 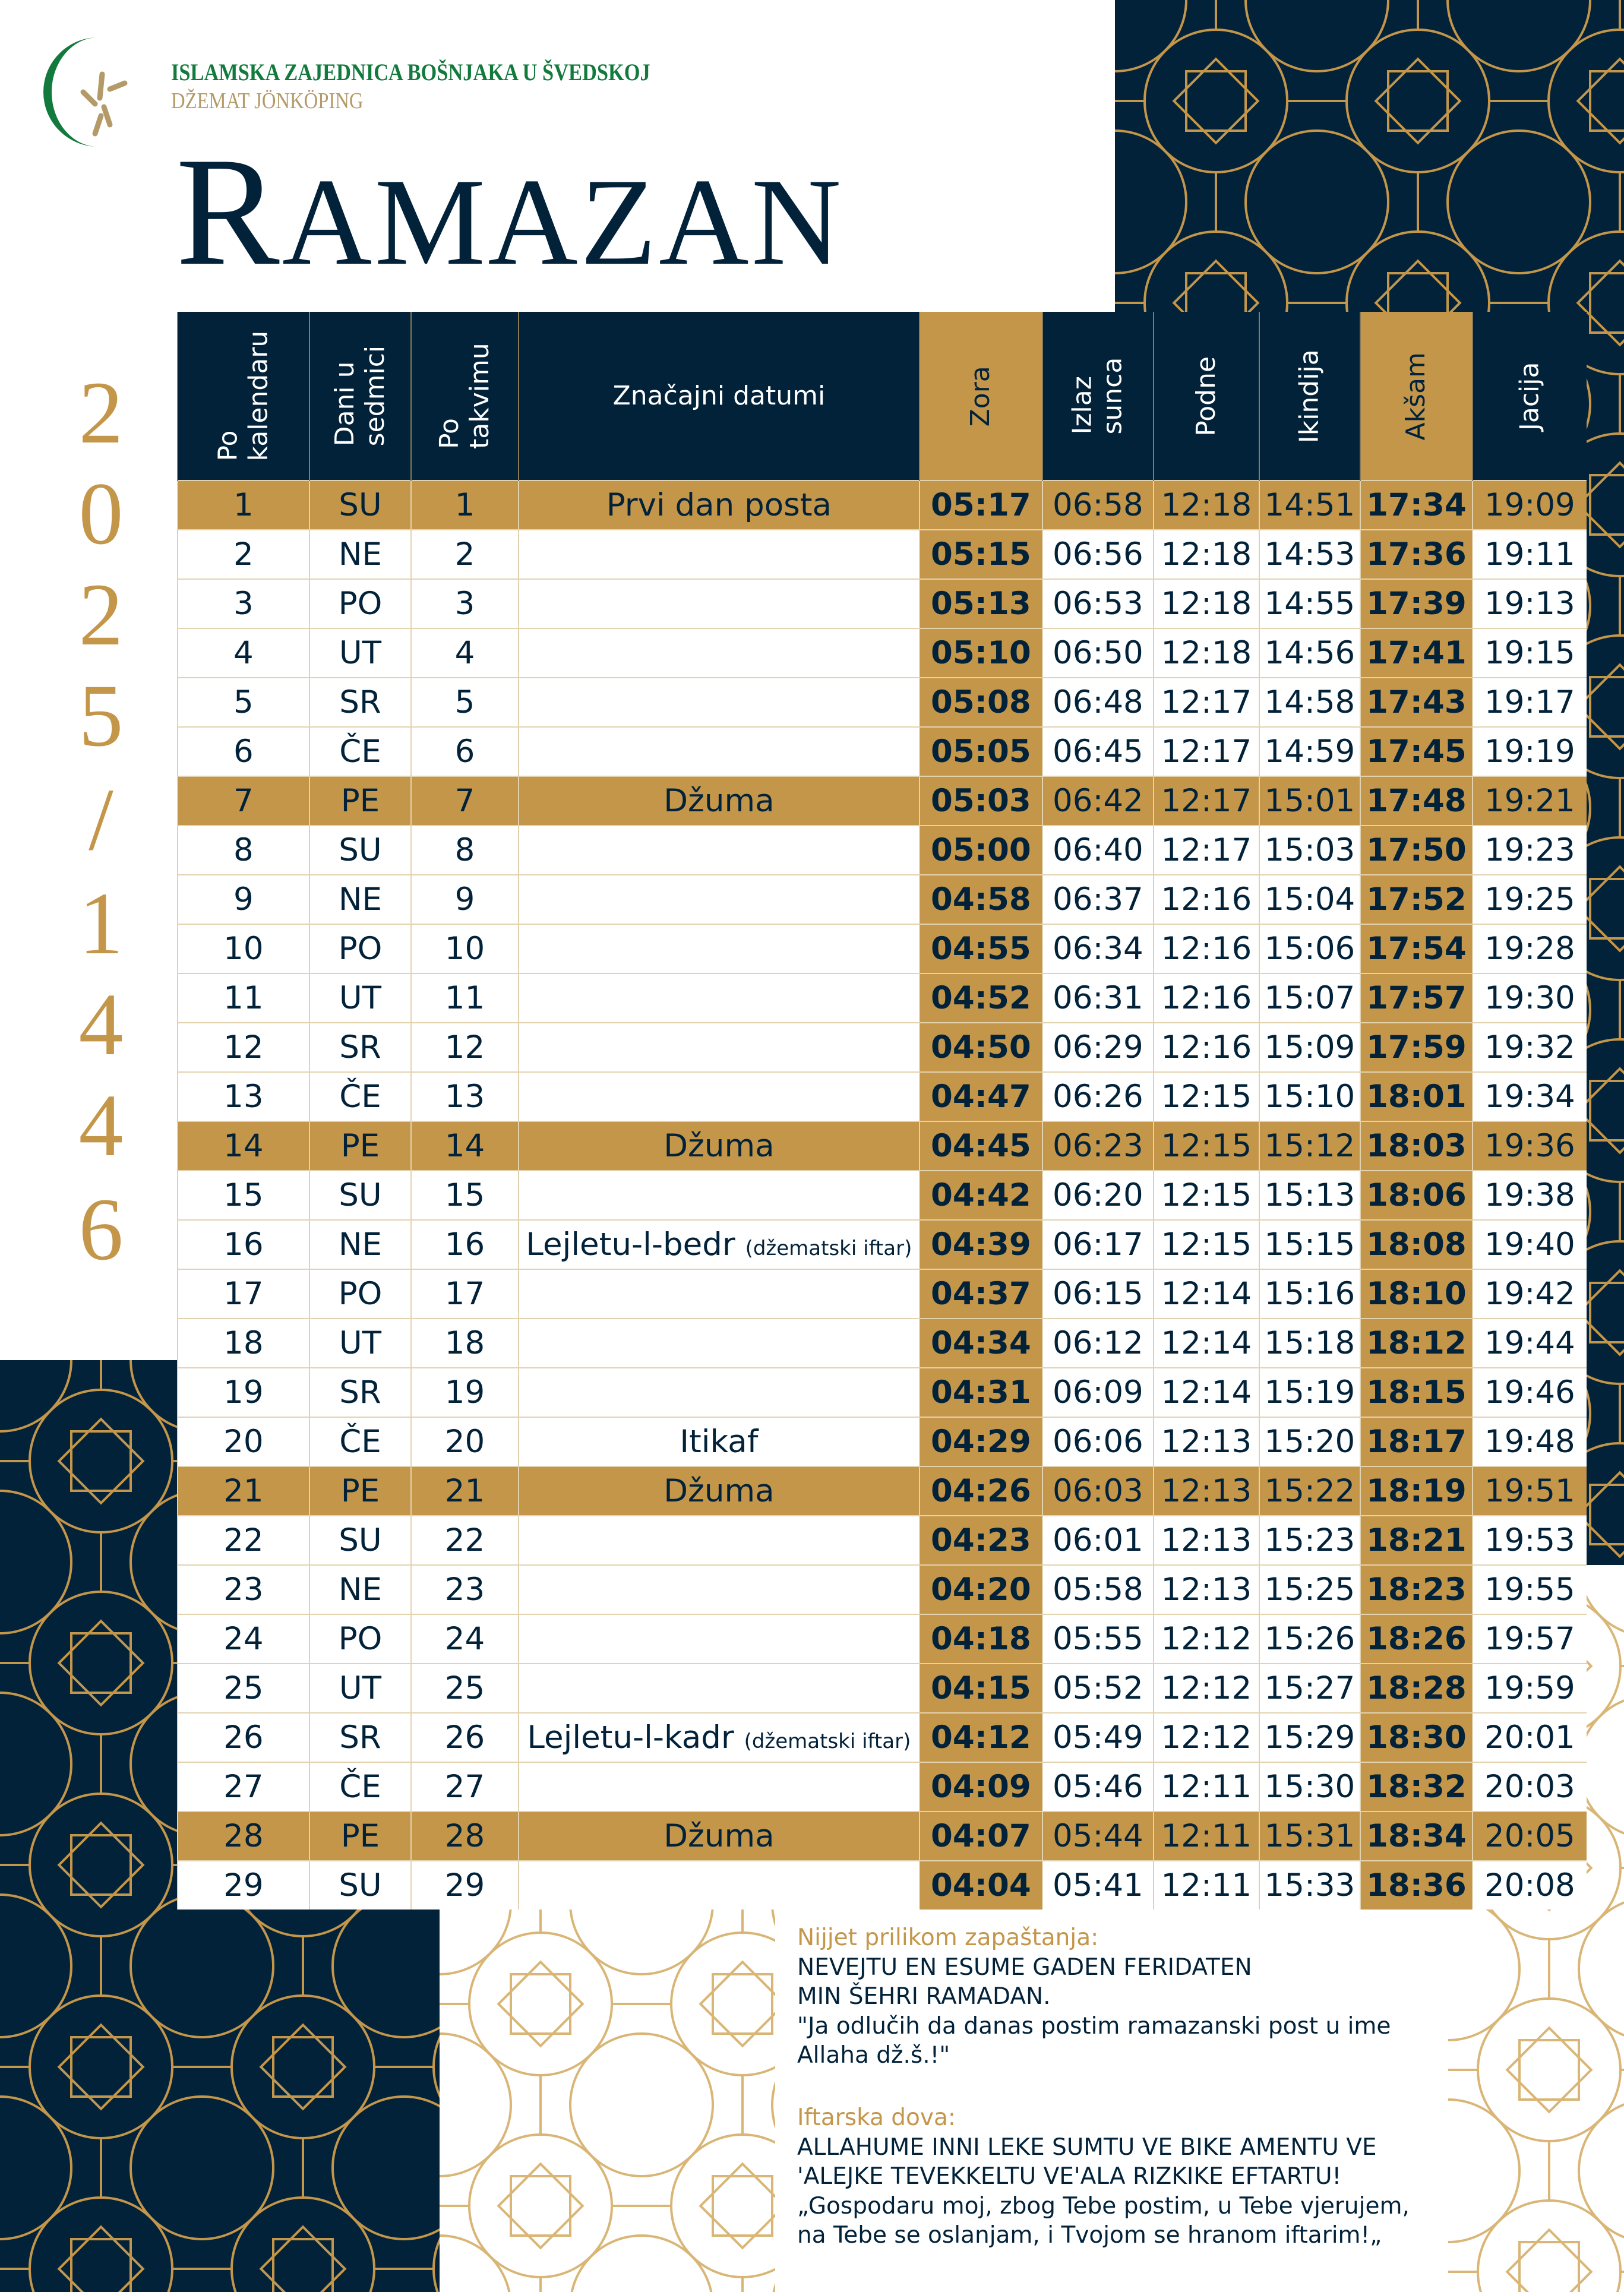 I want to click on cell-jacija: 19:09, so click(x=1529, y=505).